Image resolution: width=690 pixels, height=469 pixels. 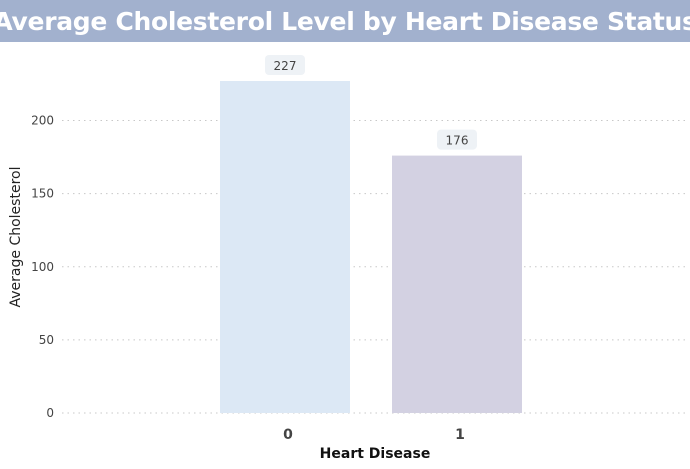 What do you see at coordinates (16, 237) in the screenshot?
I see `y-axis-label: Average Cholesterol` at bounding box center [16, 237].